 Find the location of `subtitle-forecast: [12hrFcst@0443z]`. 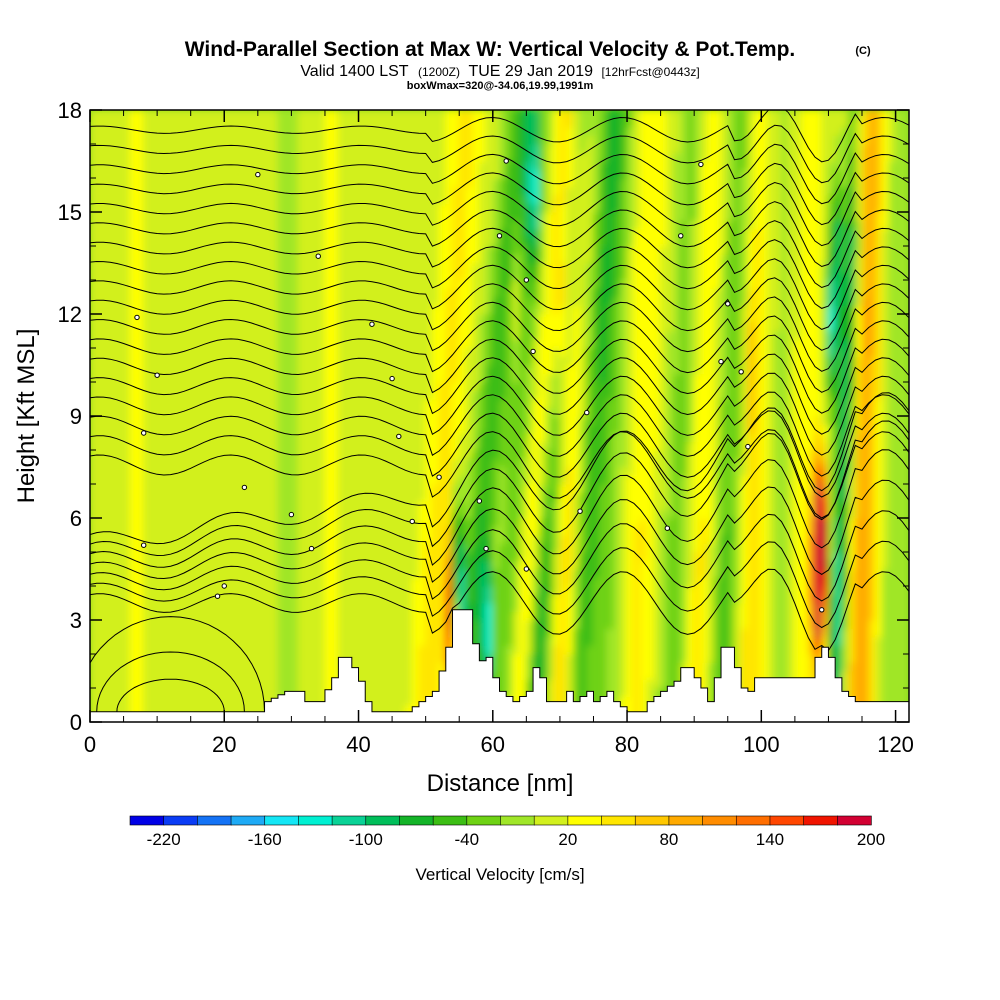

subtitle-forecast: [12hrFcst@0443z] is located at coordinates (650, 72).